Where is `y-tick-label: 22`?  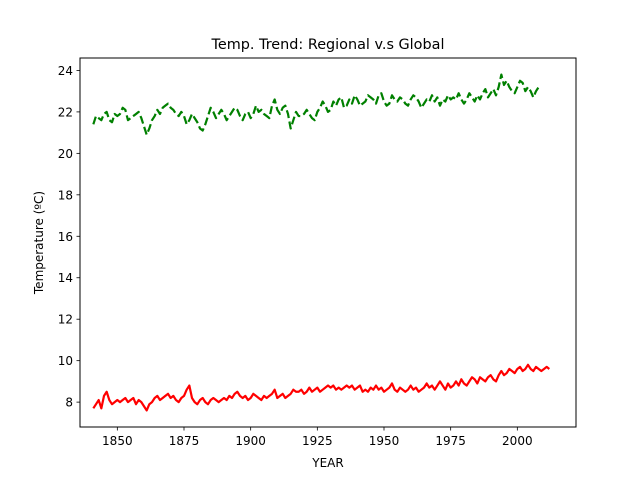
y-tick-label: 22 is located at coordinates (65, 112).